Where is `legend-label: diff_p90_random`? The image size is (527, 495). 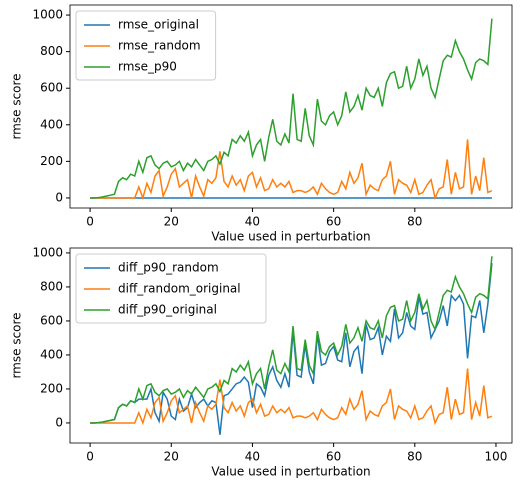
legend-label: diff_p90_random is located at coordinates (168, 268).